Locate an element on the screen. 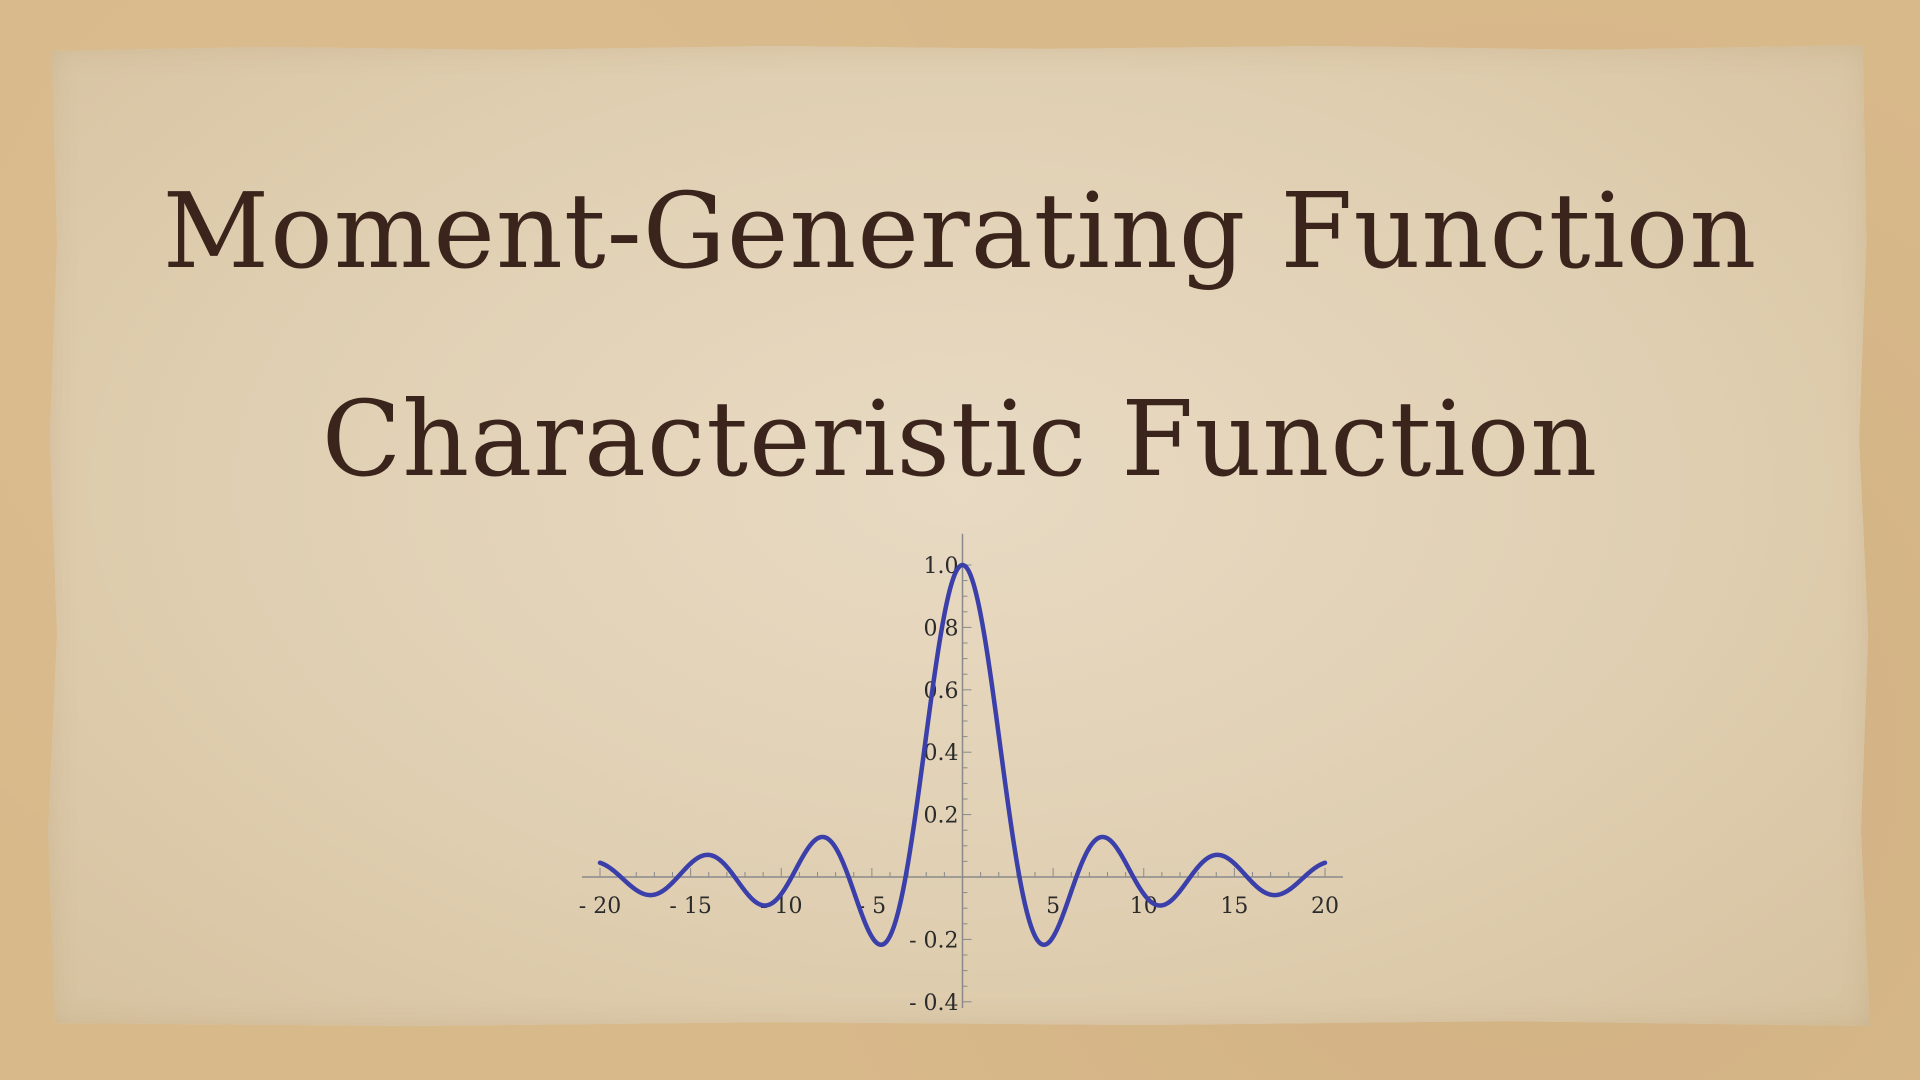 The width and height of the screenshot is (1920, 1080). series-line is located at coordinates (962, 755).